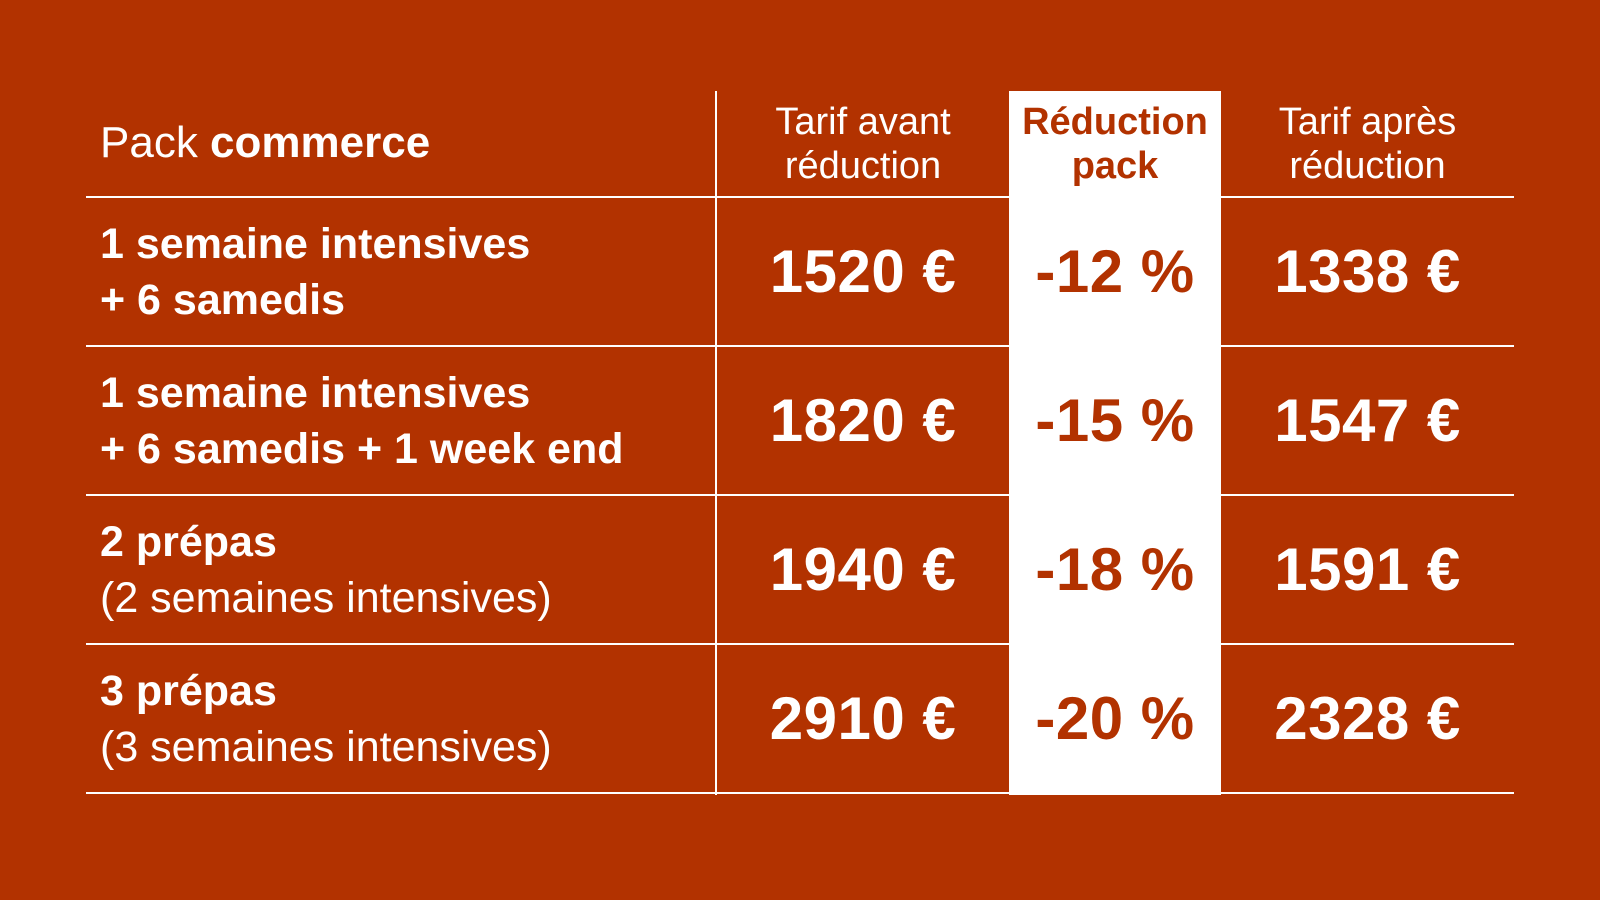 This screenshot has width=1600, height=900. What do you see at coordinates (800, 793) in the screenshot?
I see `table-bottom-border` at bounding box center [800, 793].